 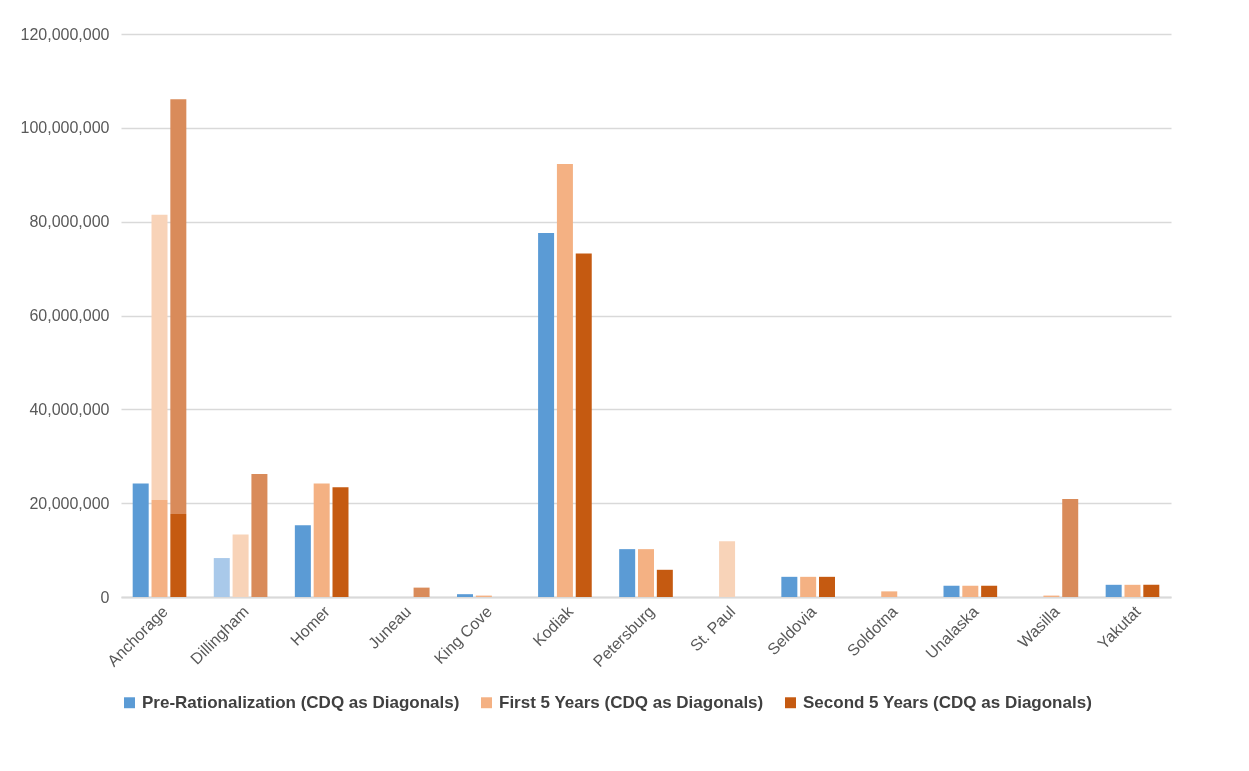 I want to click on legend-label: First 5 Years (CDQ as Diagonals), so click(x=631, y=702).